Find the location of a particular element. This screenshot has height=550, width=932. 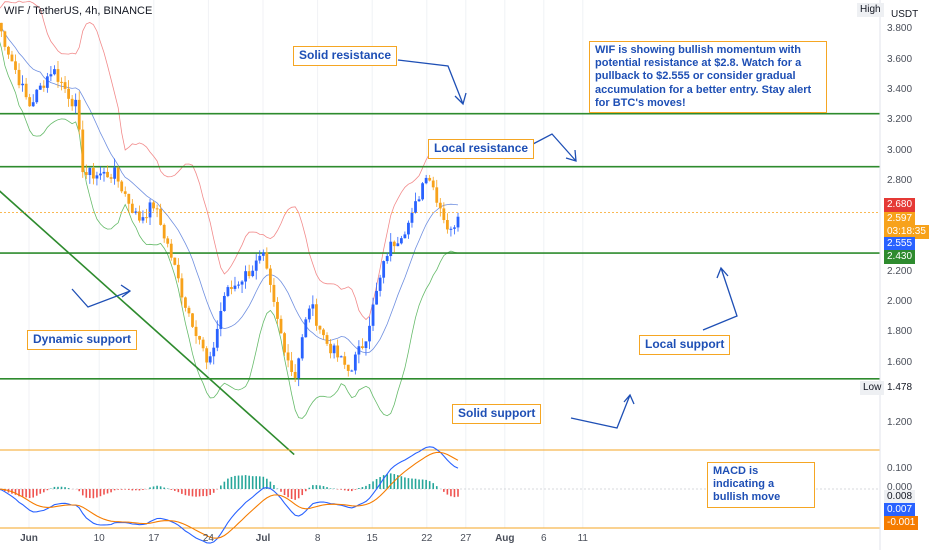

callout-local-support: Local support is located at coordinates (685, 345).